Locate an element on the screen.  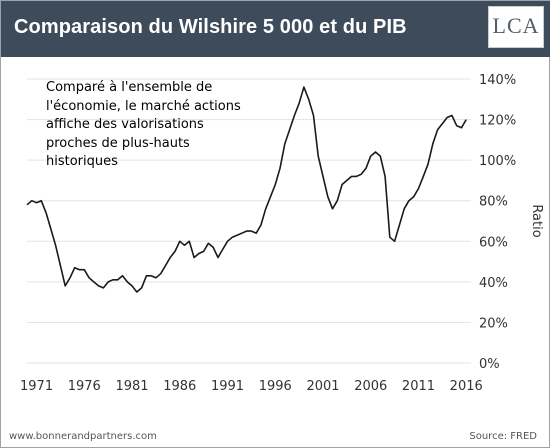
chart-title: Comparaison du Wilshire 5 000 et du PIB is located at coordinates (210, 27).